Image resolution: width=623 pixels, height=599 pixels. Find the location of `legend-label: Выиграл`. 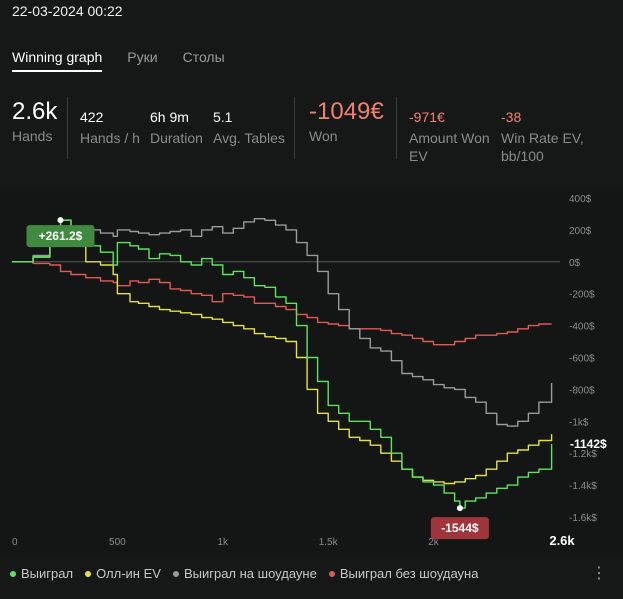

legend-label: Выиграл is located at coordinates (47, 573).